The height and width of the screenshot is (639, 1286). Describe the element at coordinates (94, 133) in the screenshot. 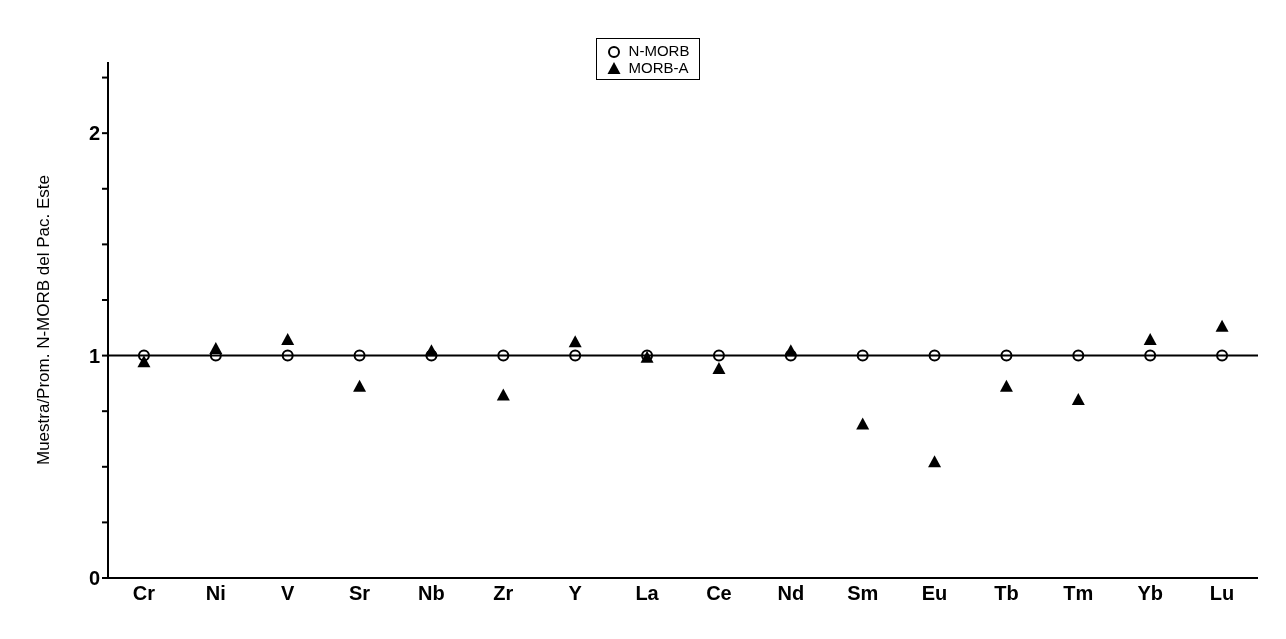

I see `y-tick-label: 2` at that location.